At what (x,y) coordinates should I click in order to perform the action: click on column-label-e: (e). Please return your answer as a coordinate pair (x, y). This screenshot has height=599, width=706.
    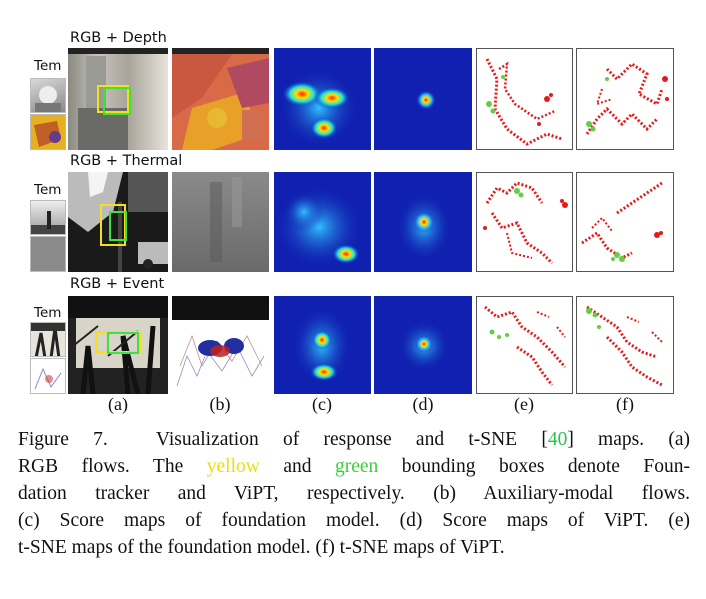
    Looking at the image, I should click on (524, 404).